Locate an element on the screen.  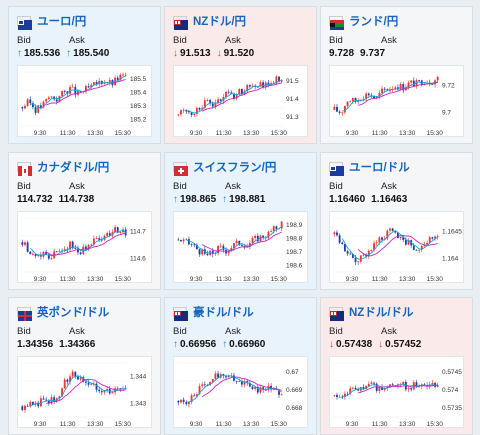
flag-icon is located at coordinates (180, 23).